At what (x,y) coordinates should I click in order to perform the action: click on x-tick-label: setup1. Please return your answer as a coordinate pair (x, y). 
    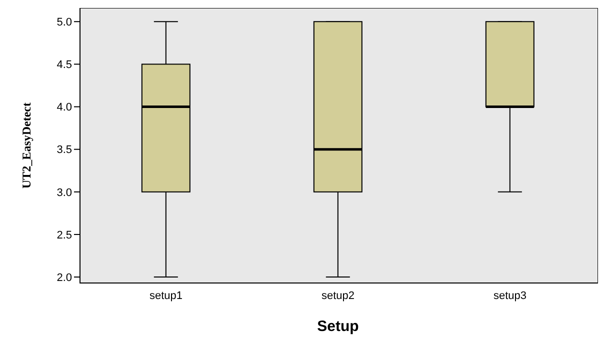
    Looking at the image, I should click on (166, 296).